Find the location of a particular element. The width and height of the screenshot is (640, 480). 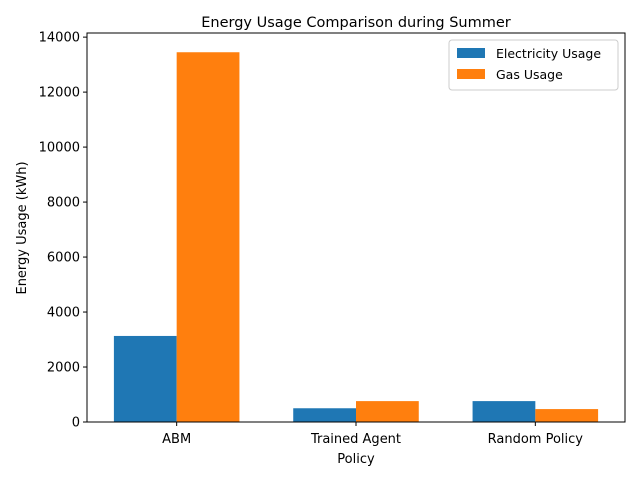

legend: Electricity Usage Gas Usage is located at coordinates (533, 65).